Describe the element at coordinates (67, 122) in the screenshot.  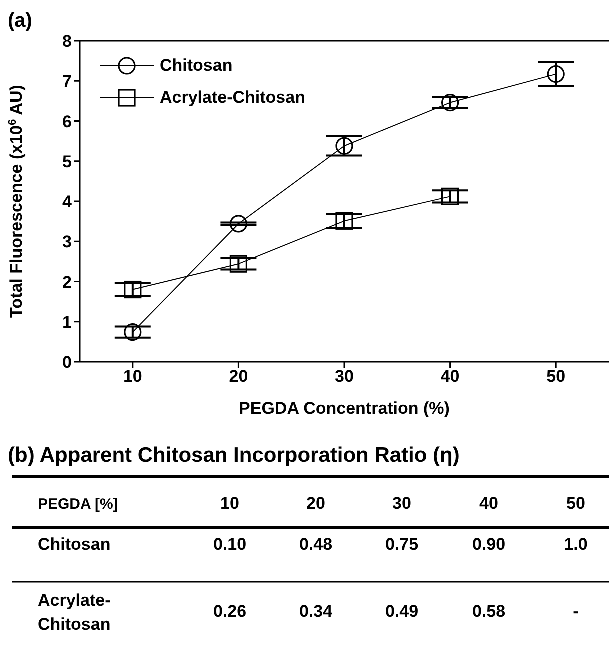
I see `y-tick-label: 6` at that location.